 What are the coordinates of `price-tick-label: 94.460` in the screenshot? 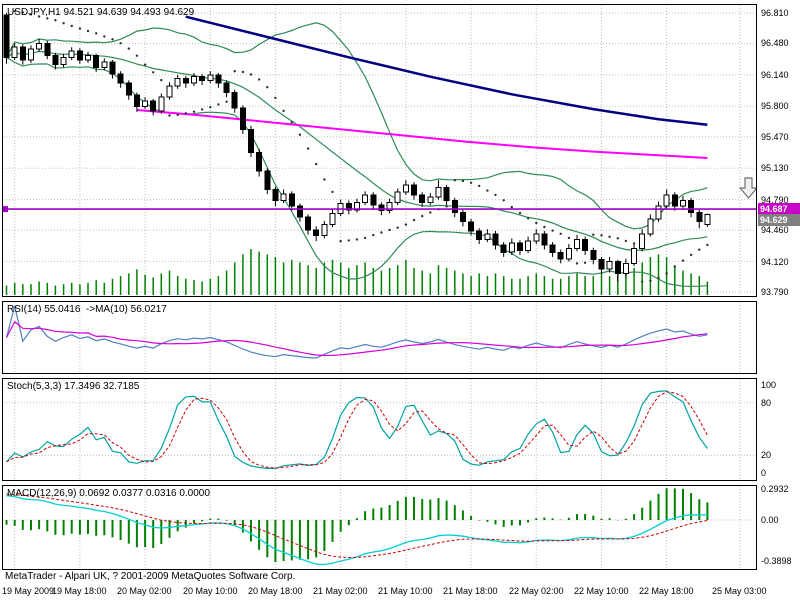 It's located at (775, 230).